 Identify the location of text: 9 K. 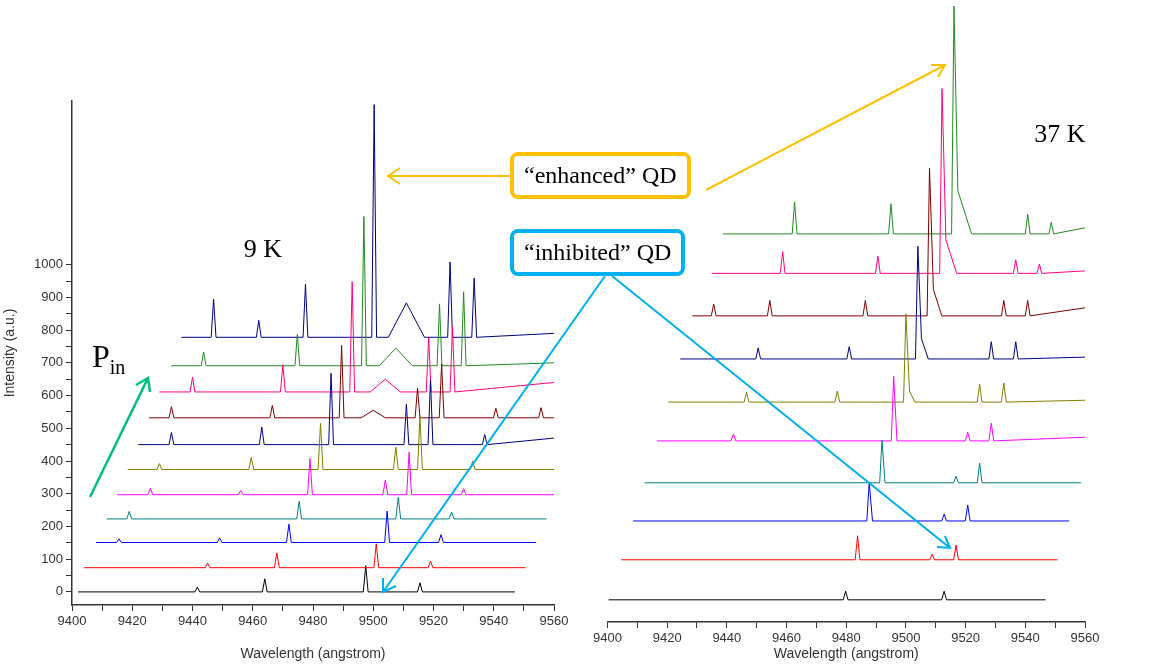
(263, 248).